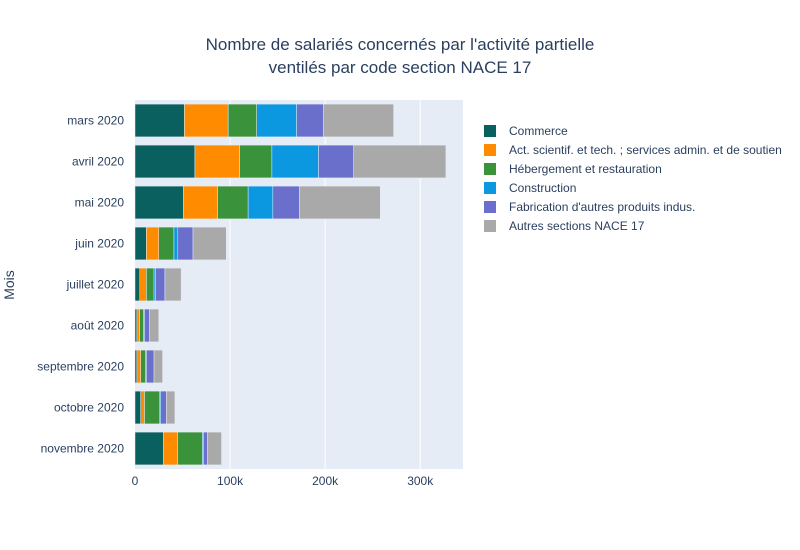 The width and height of the screenshot is (800, 550). Describe the element at coordinates (89, 408) in the screenshot. I see `y-tick-label: octobre 2020` at that location.